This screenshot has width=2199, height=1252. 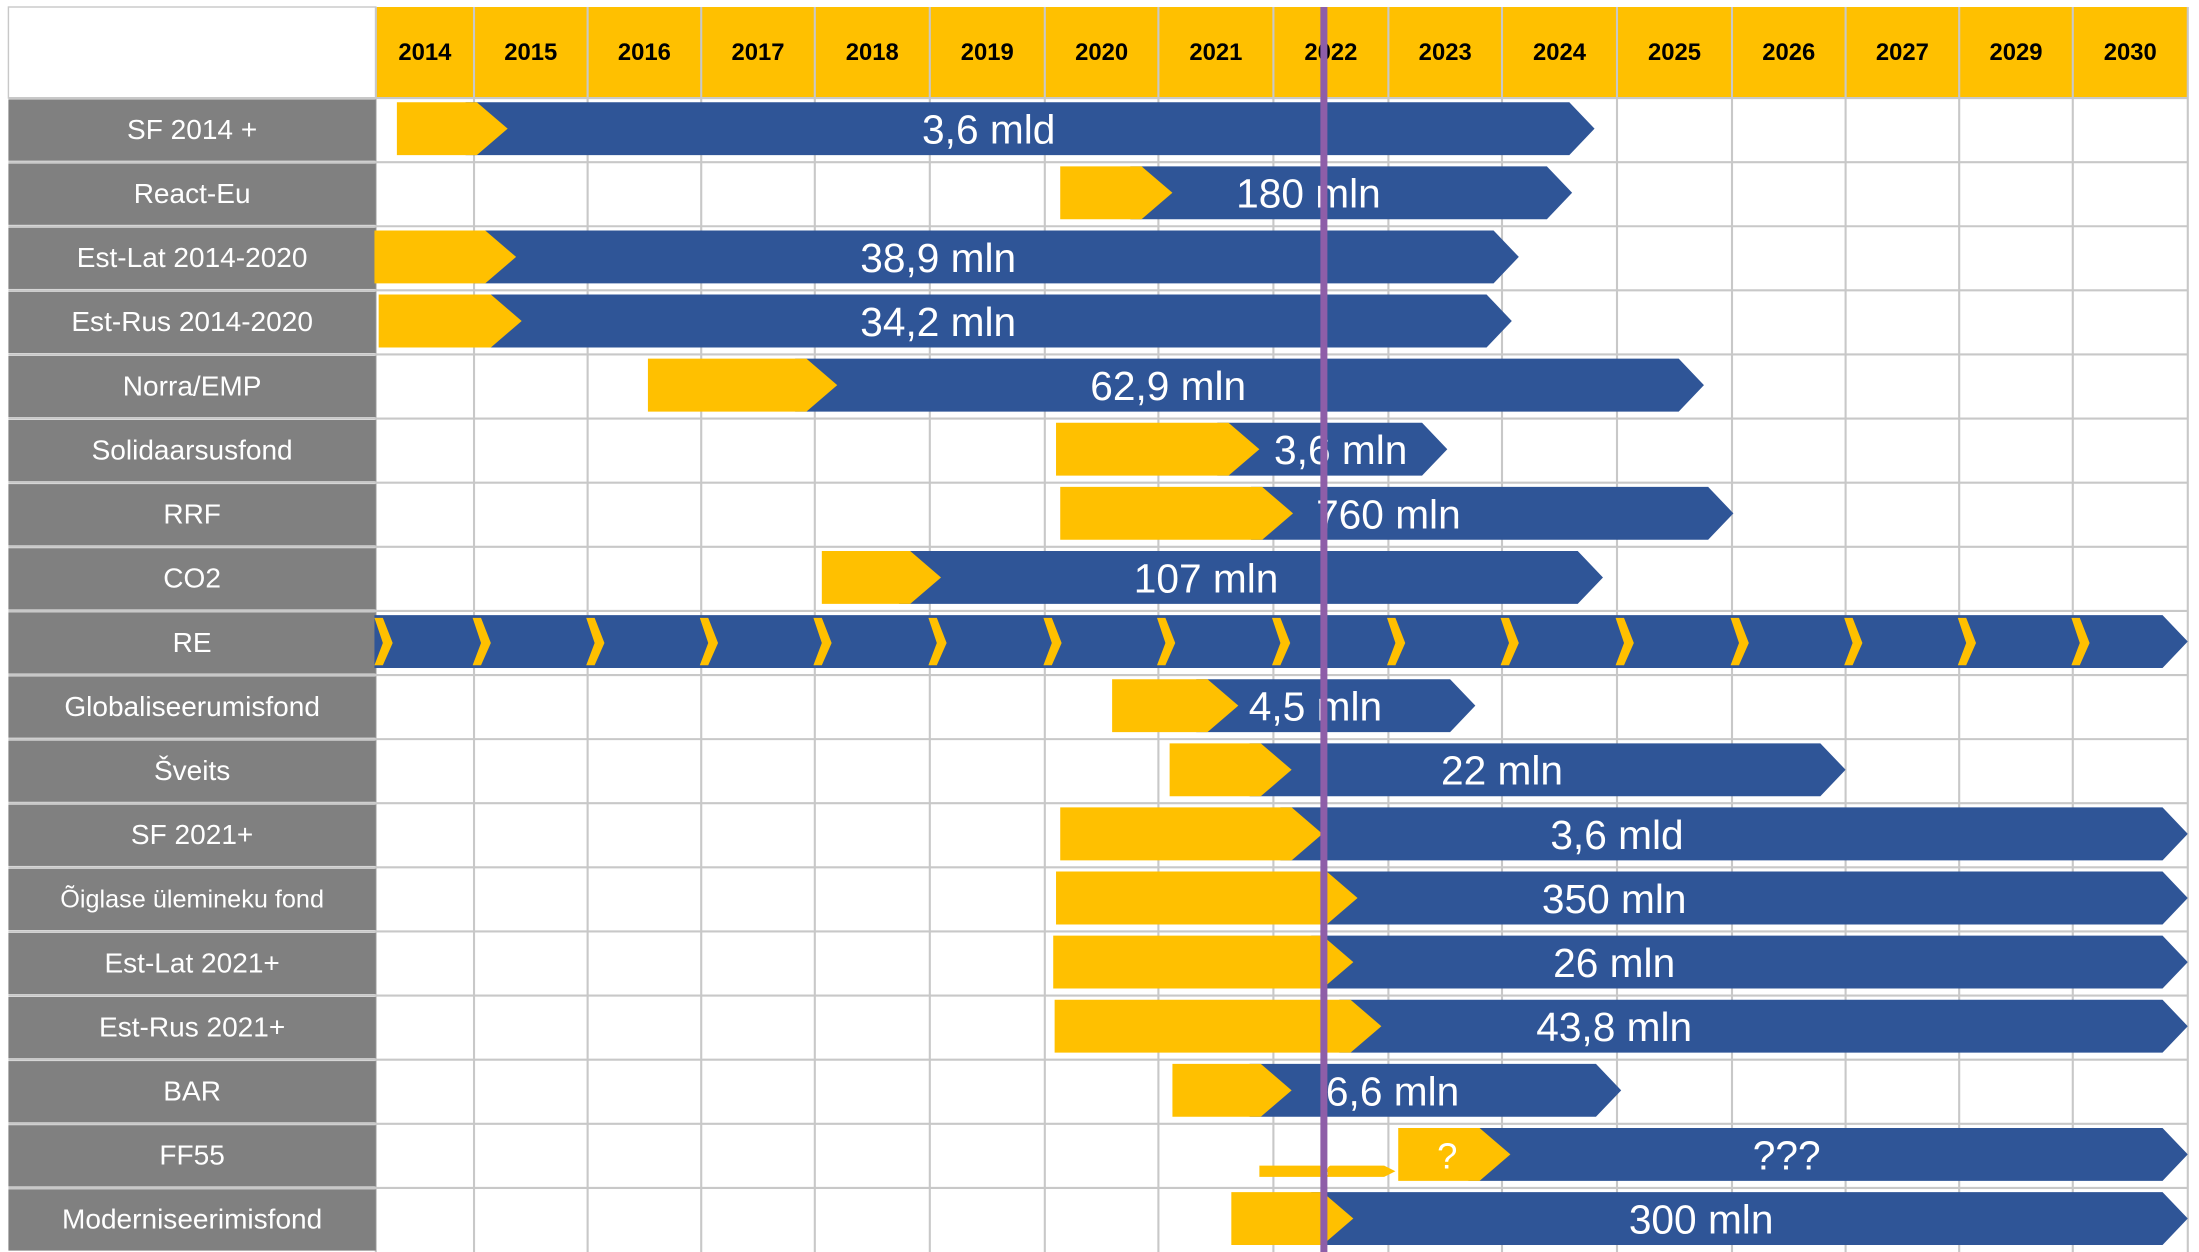 I want to click on year-label: 2014, so click(x=425, y=52).